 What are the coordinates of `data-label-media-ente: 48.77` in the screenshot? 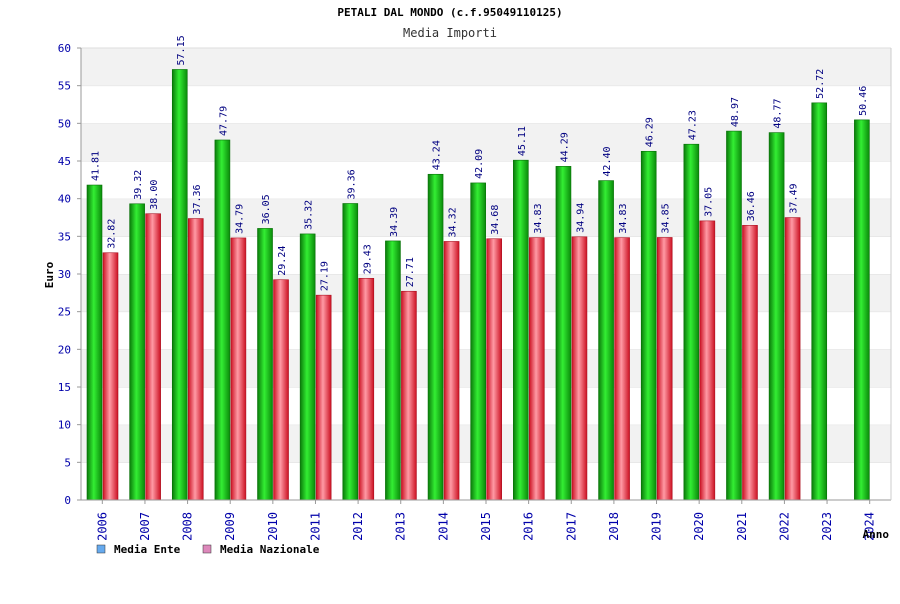 It's located at (778, 113).